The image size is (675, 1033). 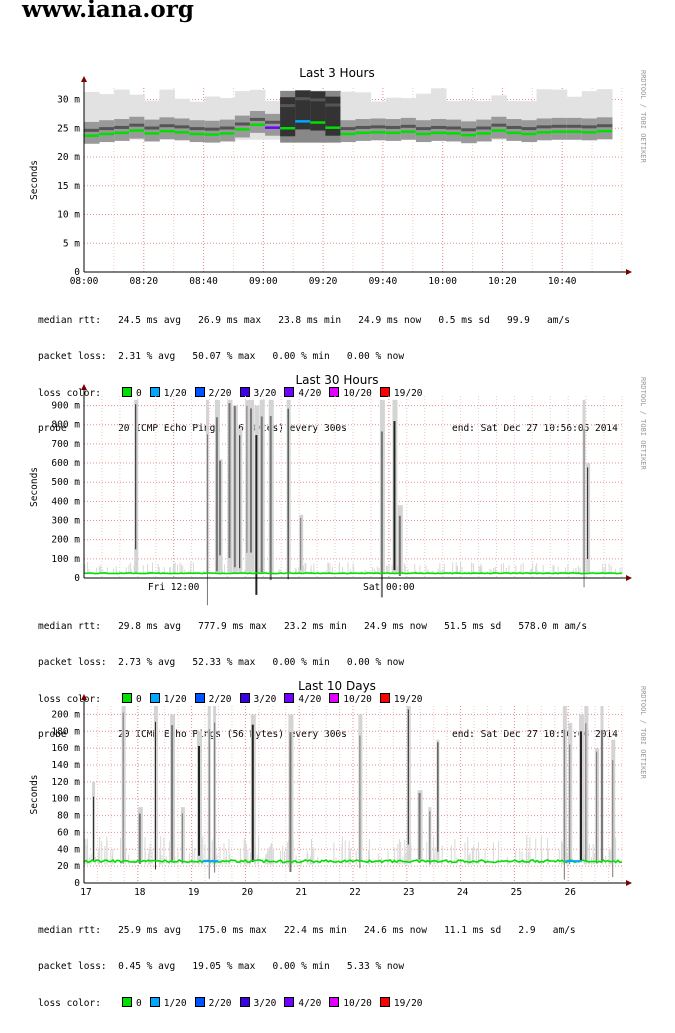 What do you see at coordinates (68, 849) in the screenshot?
I see `y-tick-label: 40 m` at bounding box center [68, 849].